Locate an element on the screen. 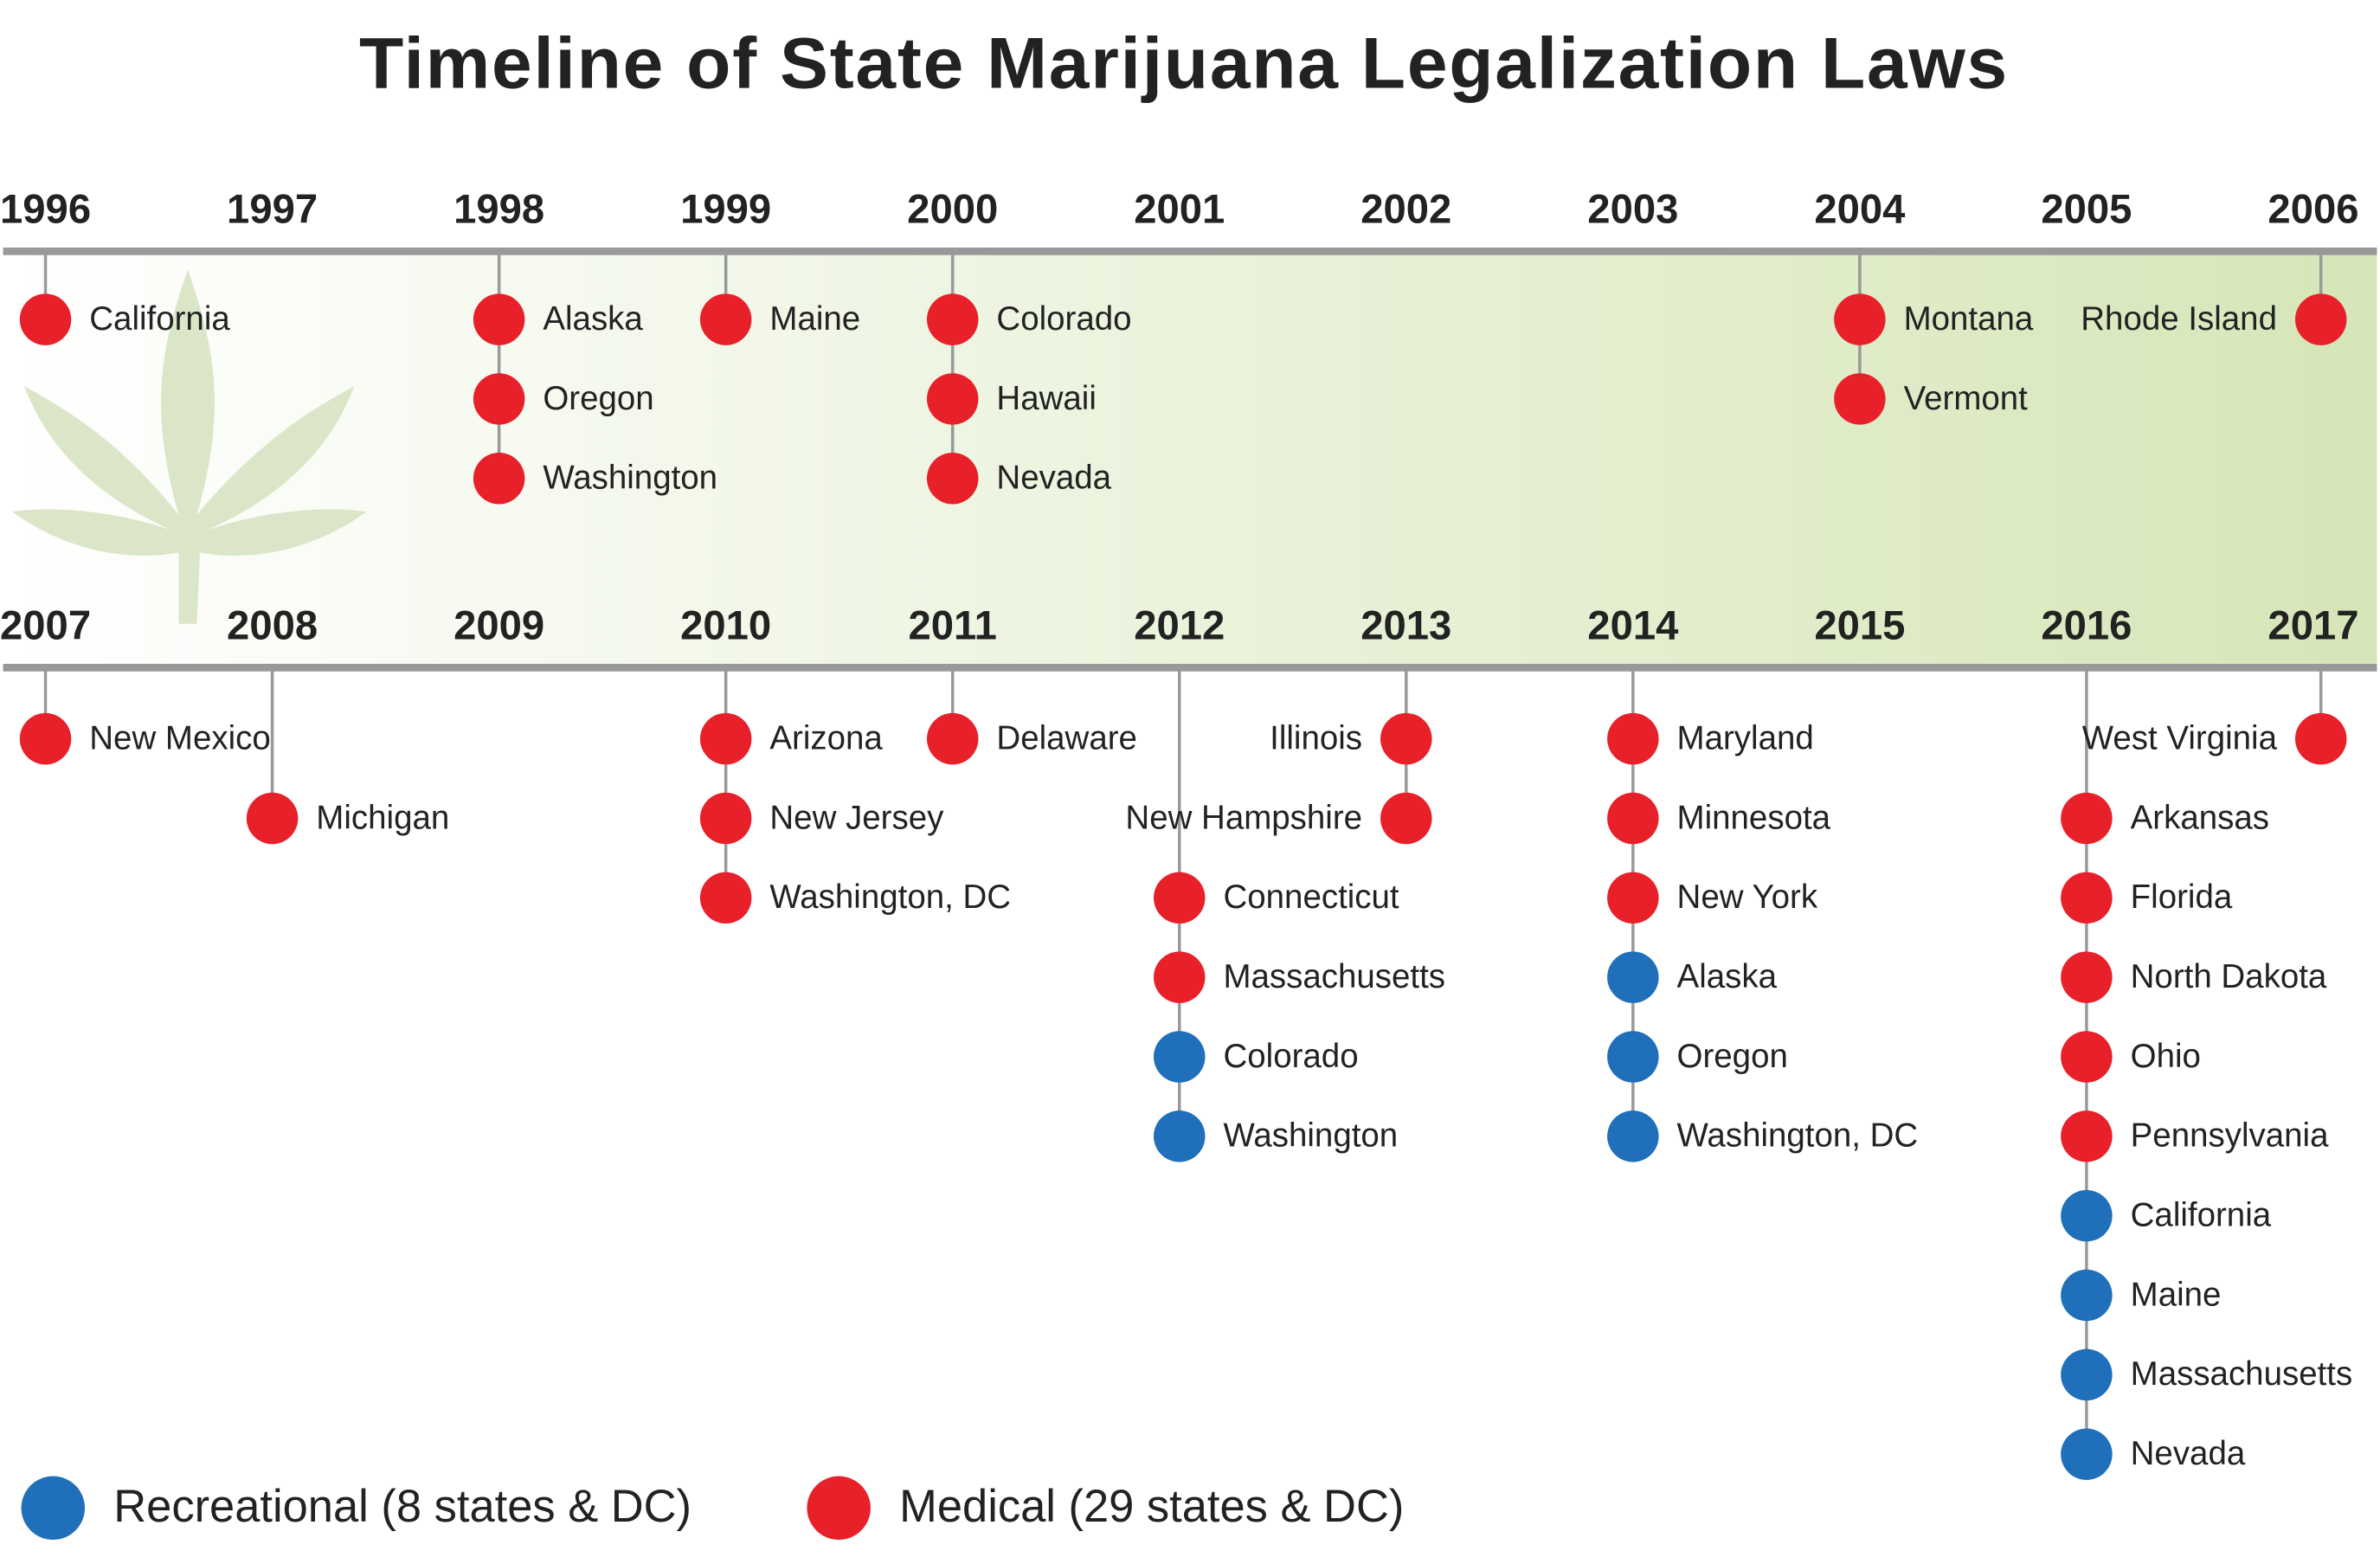 Image resolution: width=2380 pixels, height=1564 pixels. state-label: Connecticut is located at coordinates (1311, 897).